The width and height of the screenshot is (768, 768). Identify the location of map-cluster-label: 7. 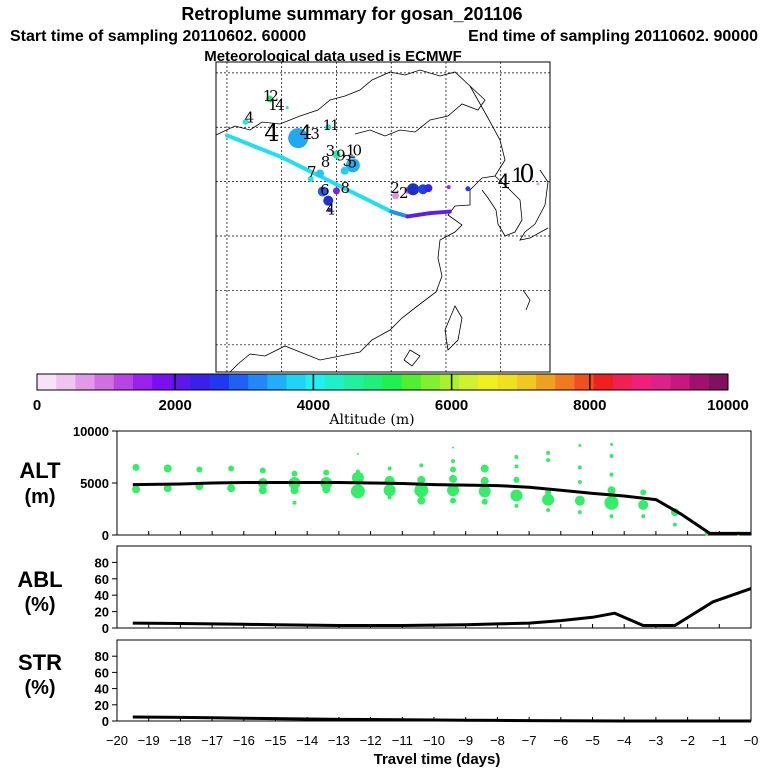
(312, 172).